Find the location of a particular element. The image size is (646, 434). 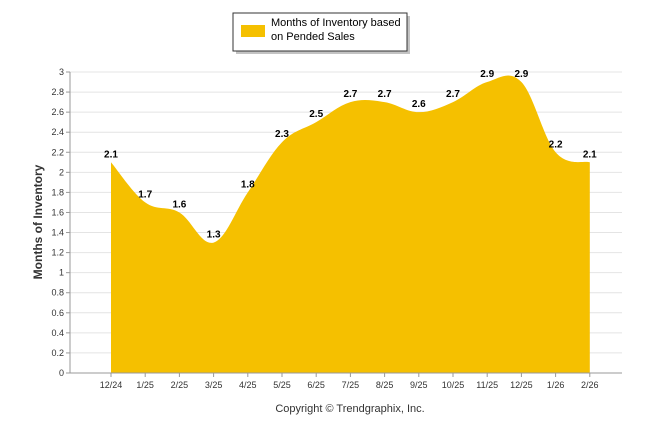

y-tick-label: 2.8 is located at coordinates (57, 92).